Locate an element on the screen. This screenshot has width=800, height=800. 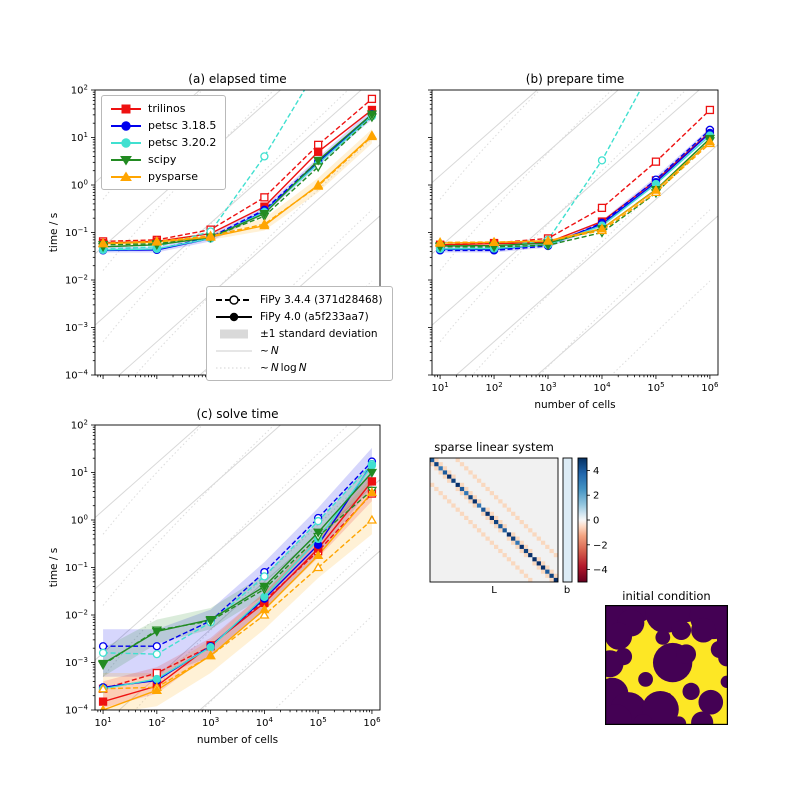
x-tick-label: 104 is located at coordinates (602, 387).